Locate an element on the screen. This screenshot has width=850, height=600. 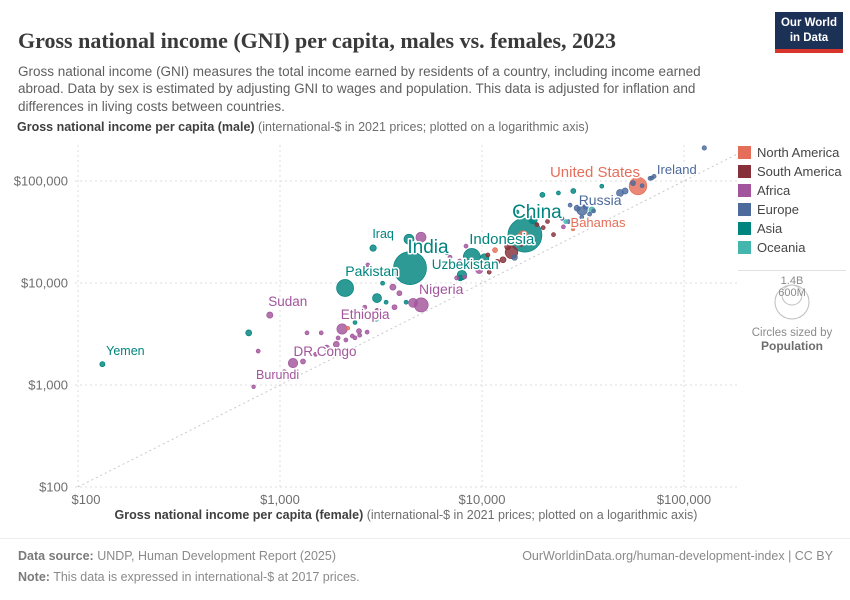
legend-item-africa: Africa is located at coordinates (792, 190).